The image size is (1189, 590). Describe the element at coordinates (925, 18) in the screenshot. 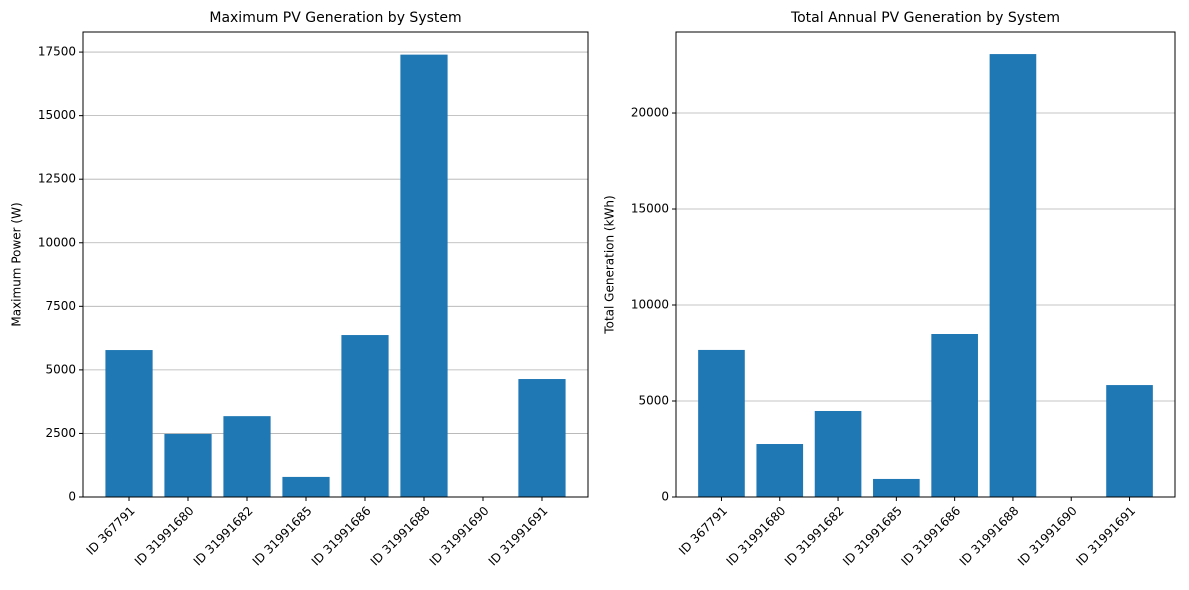

I see `chart-title: Total Annual PV Generation by System` at that location.